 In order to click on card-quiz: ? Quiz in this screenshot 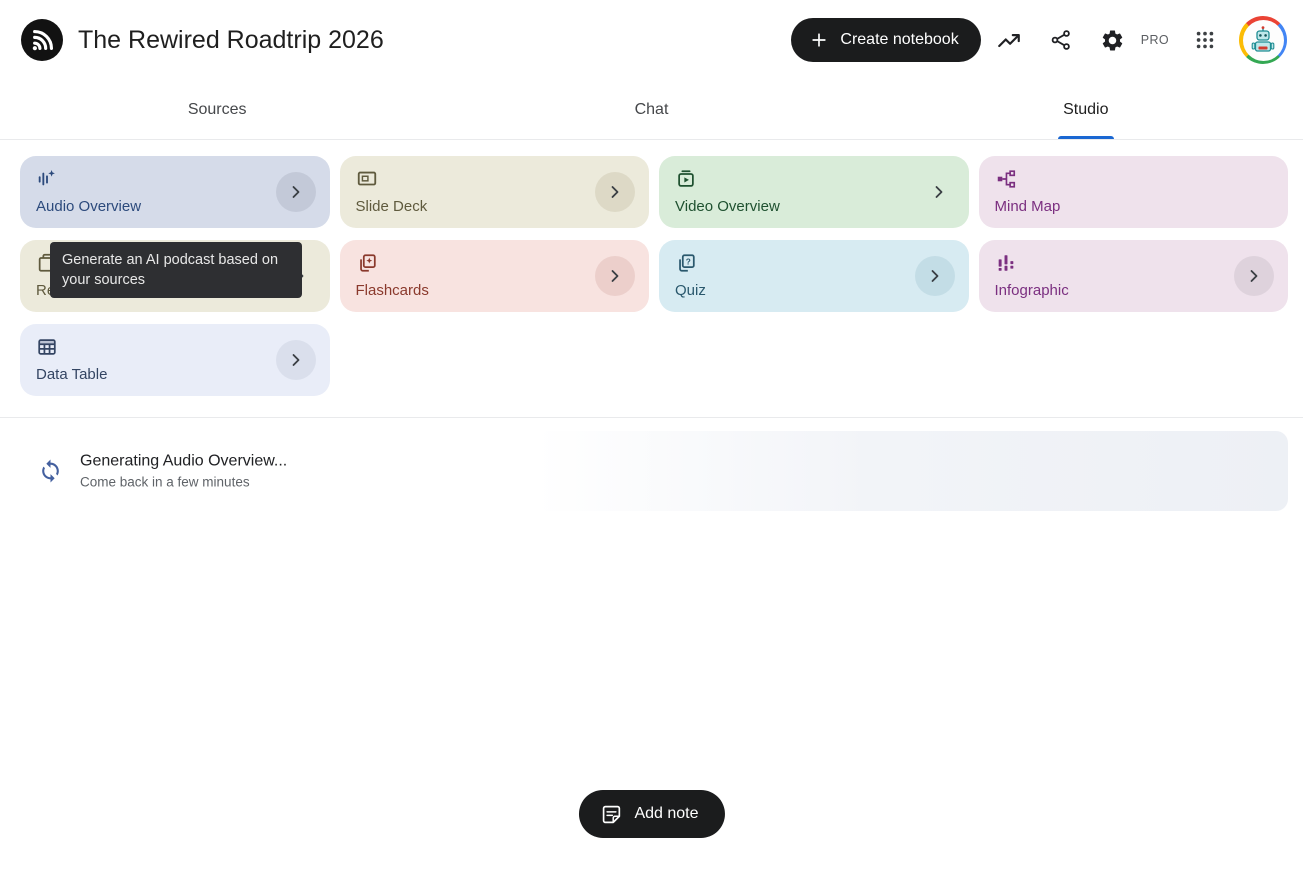, I will do `click(814, 276)`.